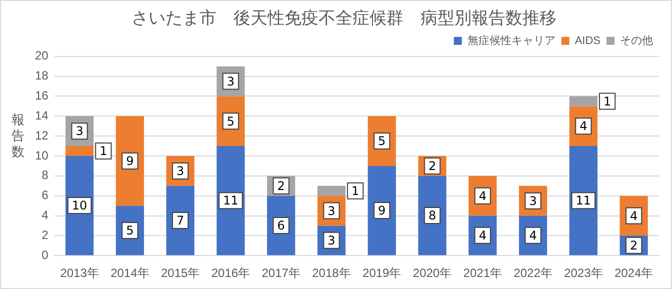 This screenshot has width=672, height=289. I want to click on x-tick-label: 2021年, so click(482, 273).